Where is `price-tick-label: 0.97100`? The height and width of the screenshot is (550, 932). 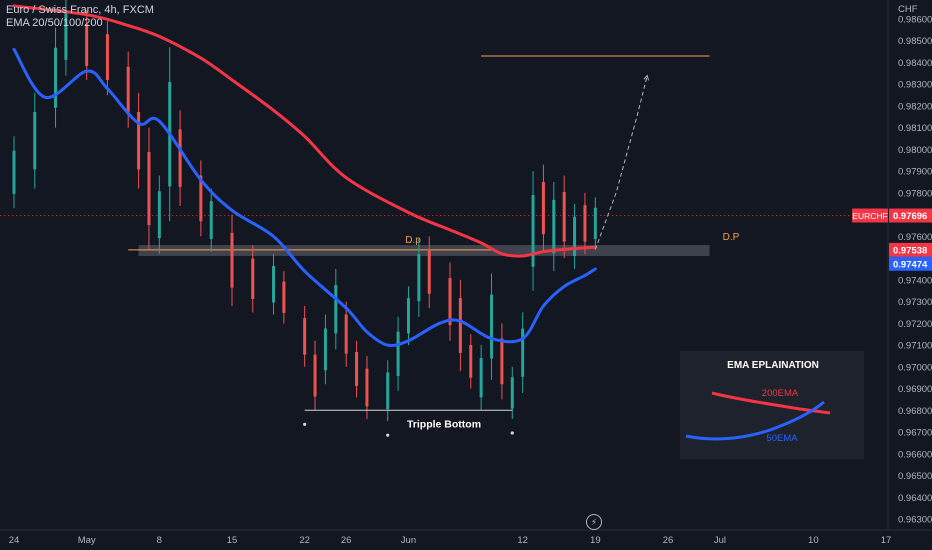
price-tick-label: 0.97100 is located at coordinates (915, 346).